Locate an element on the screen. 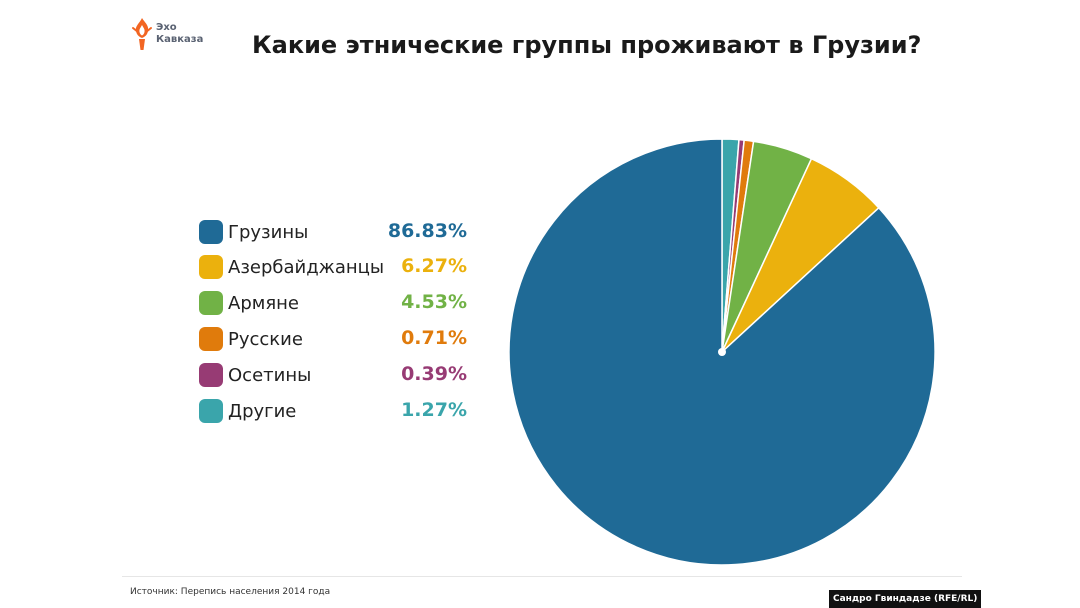 This screenshot has height=608, width=1080. legend-value: 0.39% is located at coordinates (434, 374).